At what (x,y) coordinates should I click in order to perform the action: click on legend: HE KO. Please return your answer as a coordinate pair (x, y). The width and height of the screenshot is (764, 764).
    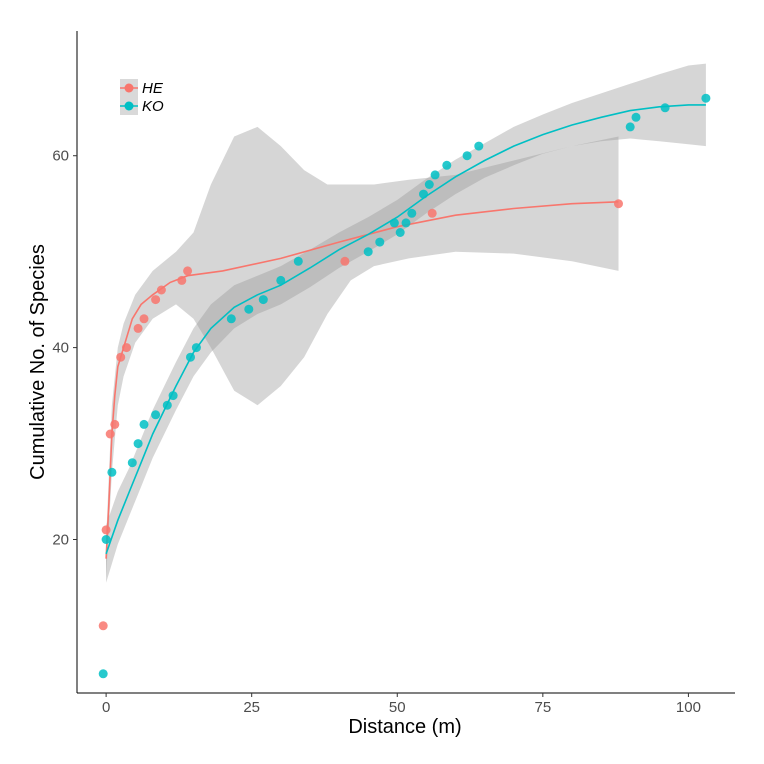
    Looking at the image, I should click on (142, 97).